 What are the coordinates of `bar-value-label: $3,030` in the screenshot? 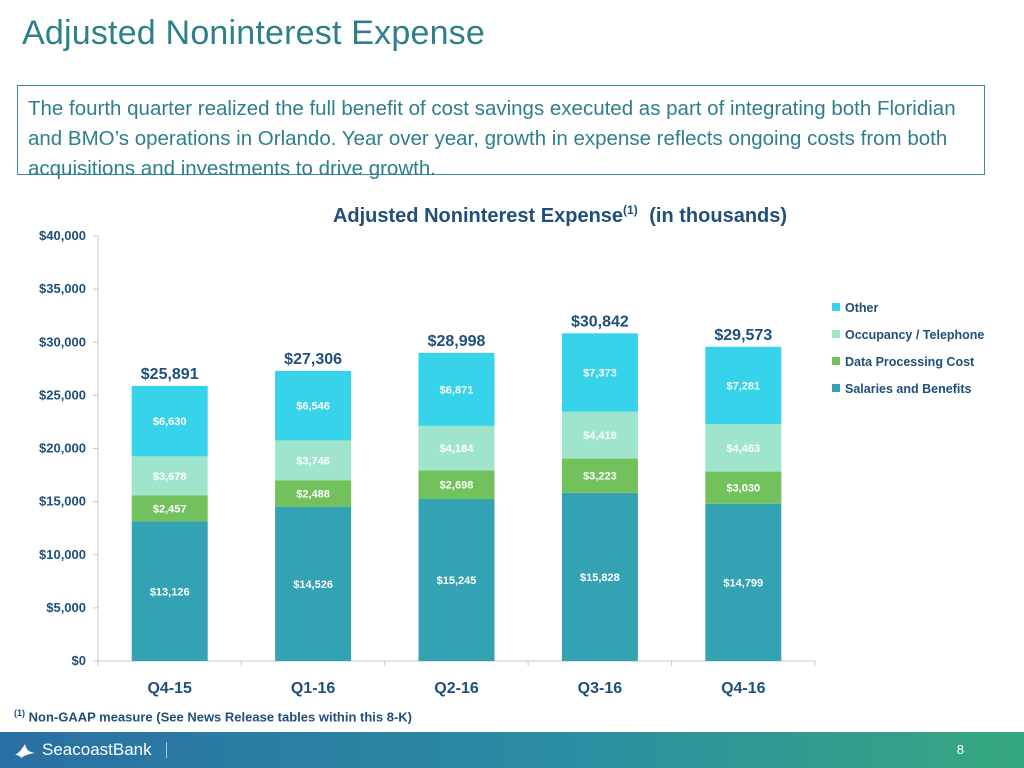 It's located at (743, 489).